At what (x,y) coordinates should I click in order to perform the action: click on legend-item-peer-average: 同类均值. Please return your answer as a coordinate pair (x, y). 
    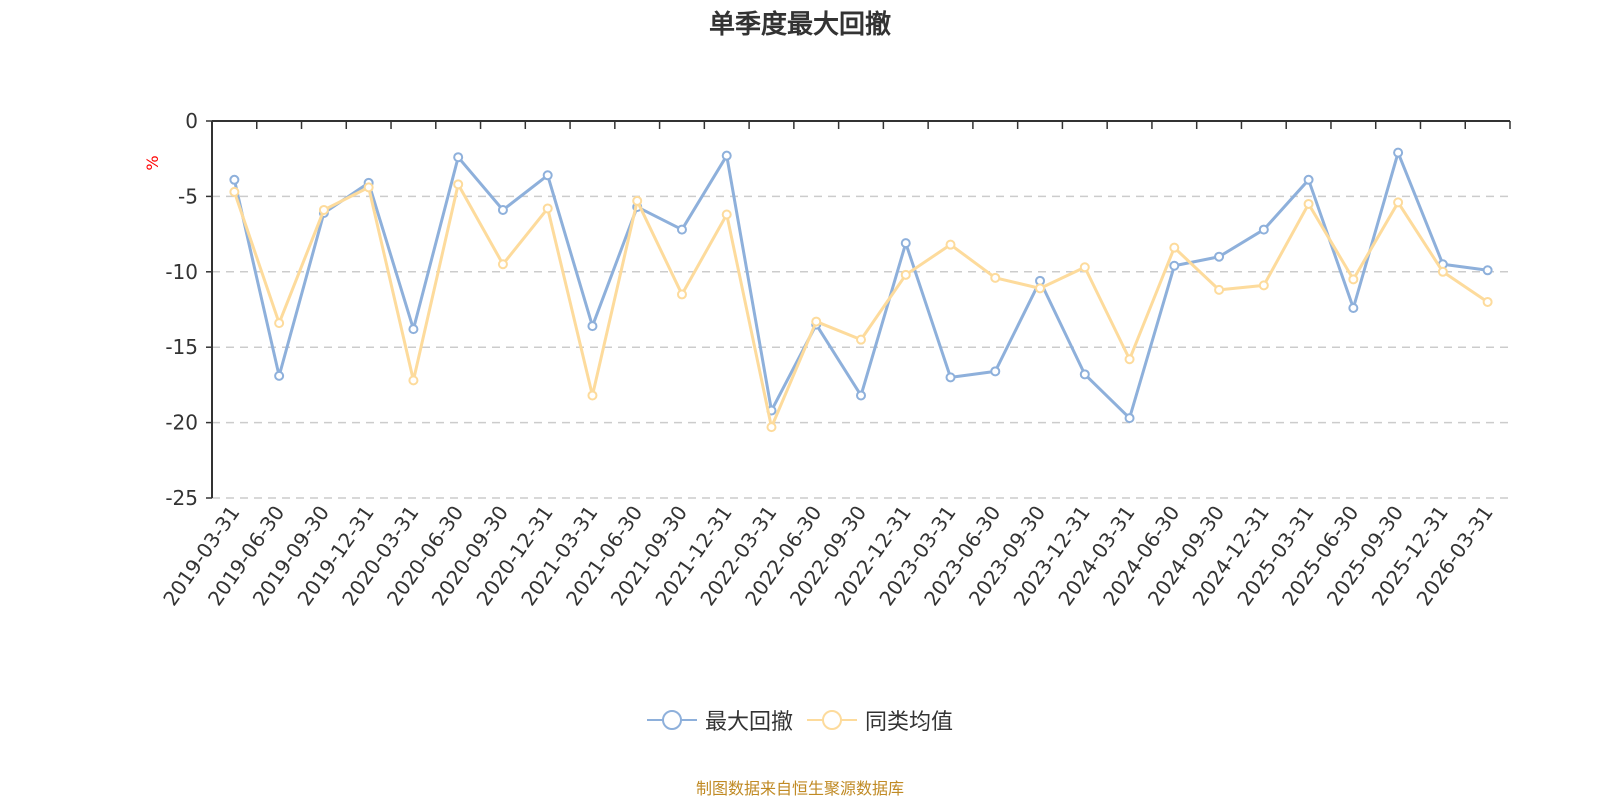
    Looking at the image, I should click on (880, 720).